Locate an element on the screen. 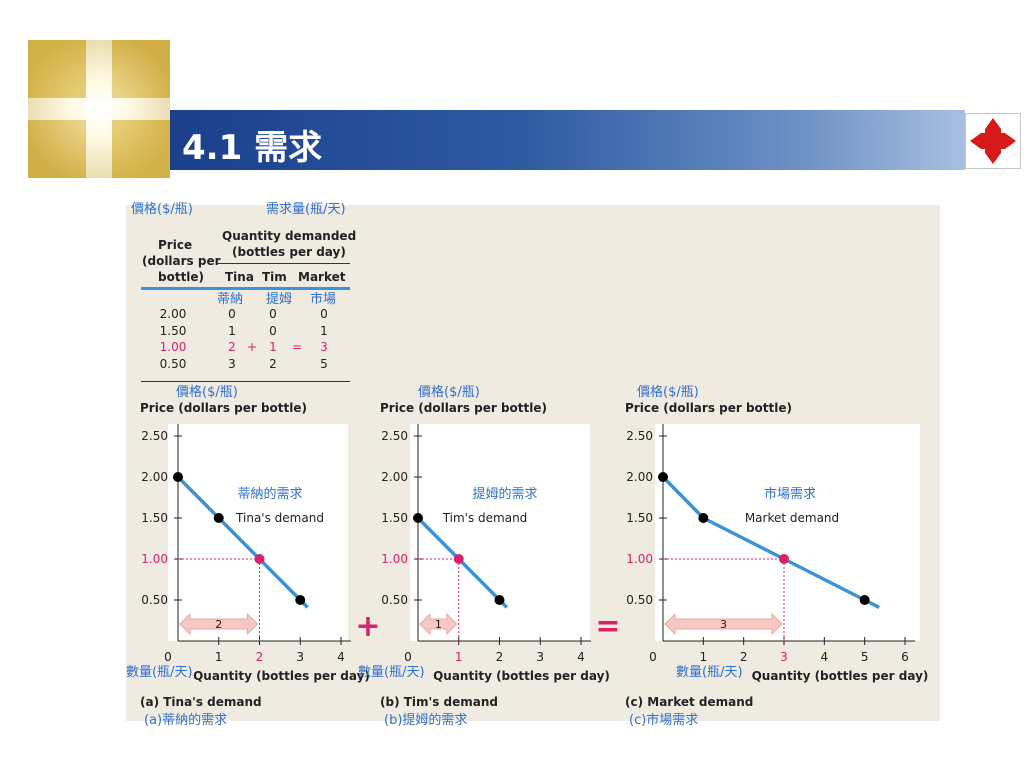 This screenshot has height=768, width=1024. chart-caption-cn: (a)蒂納的需求 is located at coordinates (185, 720).